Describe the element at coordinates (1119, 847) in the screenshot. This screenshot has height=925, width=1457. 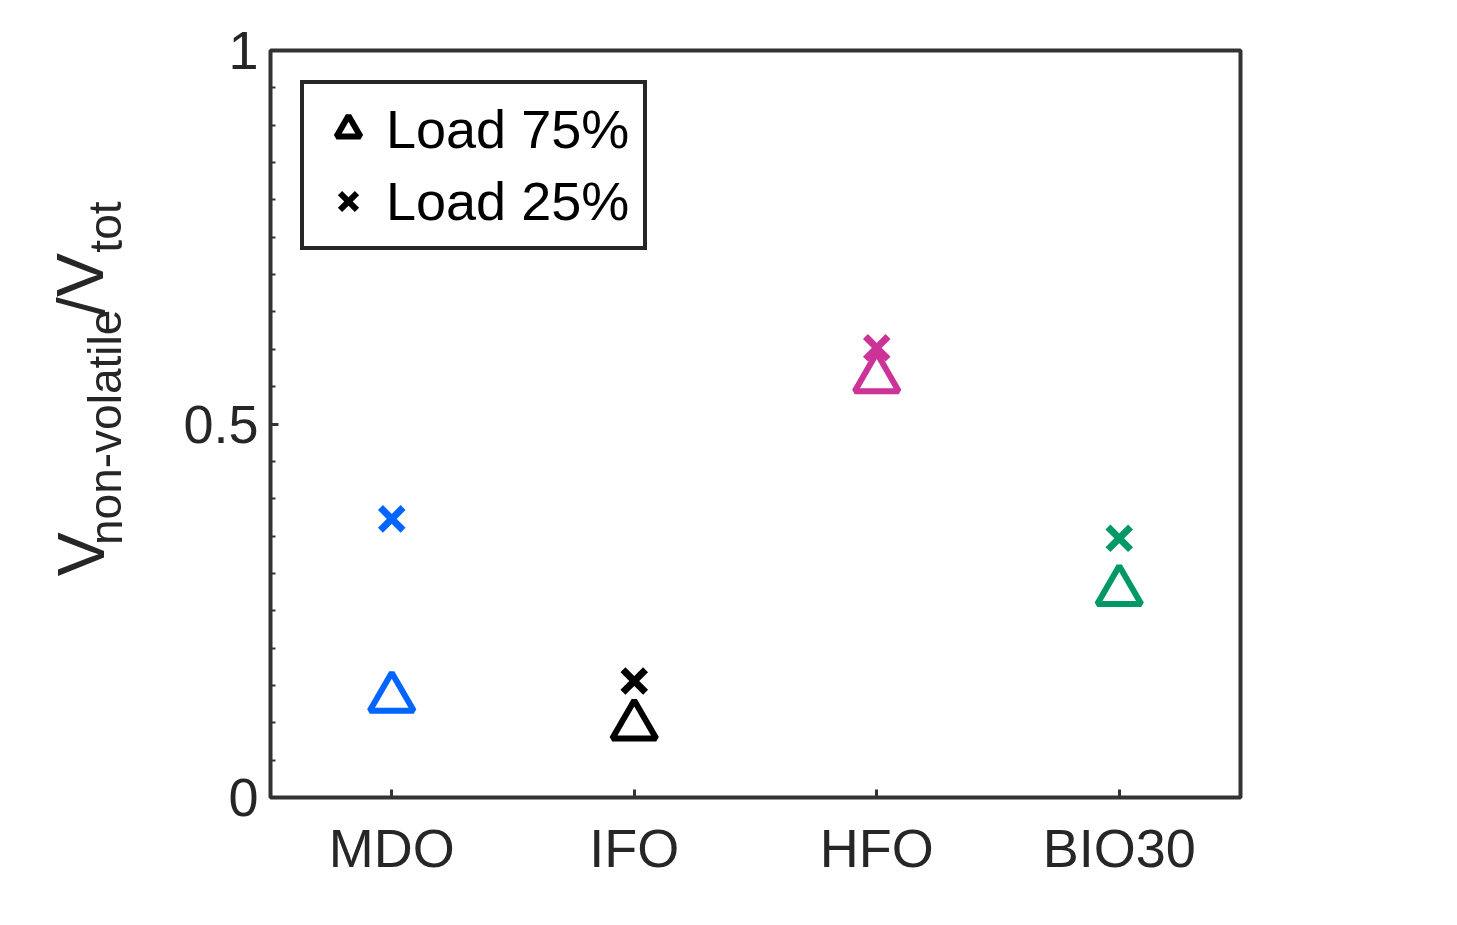
I see `x-tick-label: BIO30` at that location.